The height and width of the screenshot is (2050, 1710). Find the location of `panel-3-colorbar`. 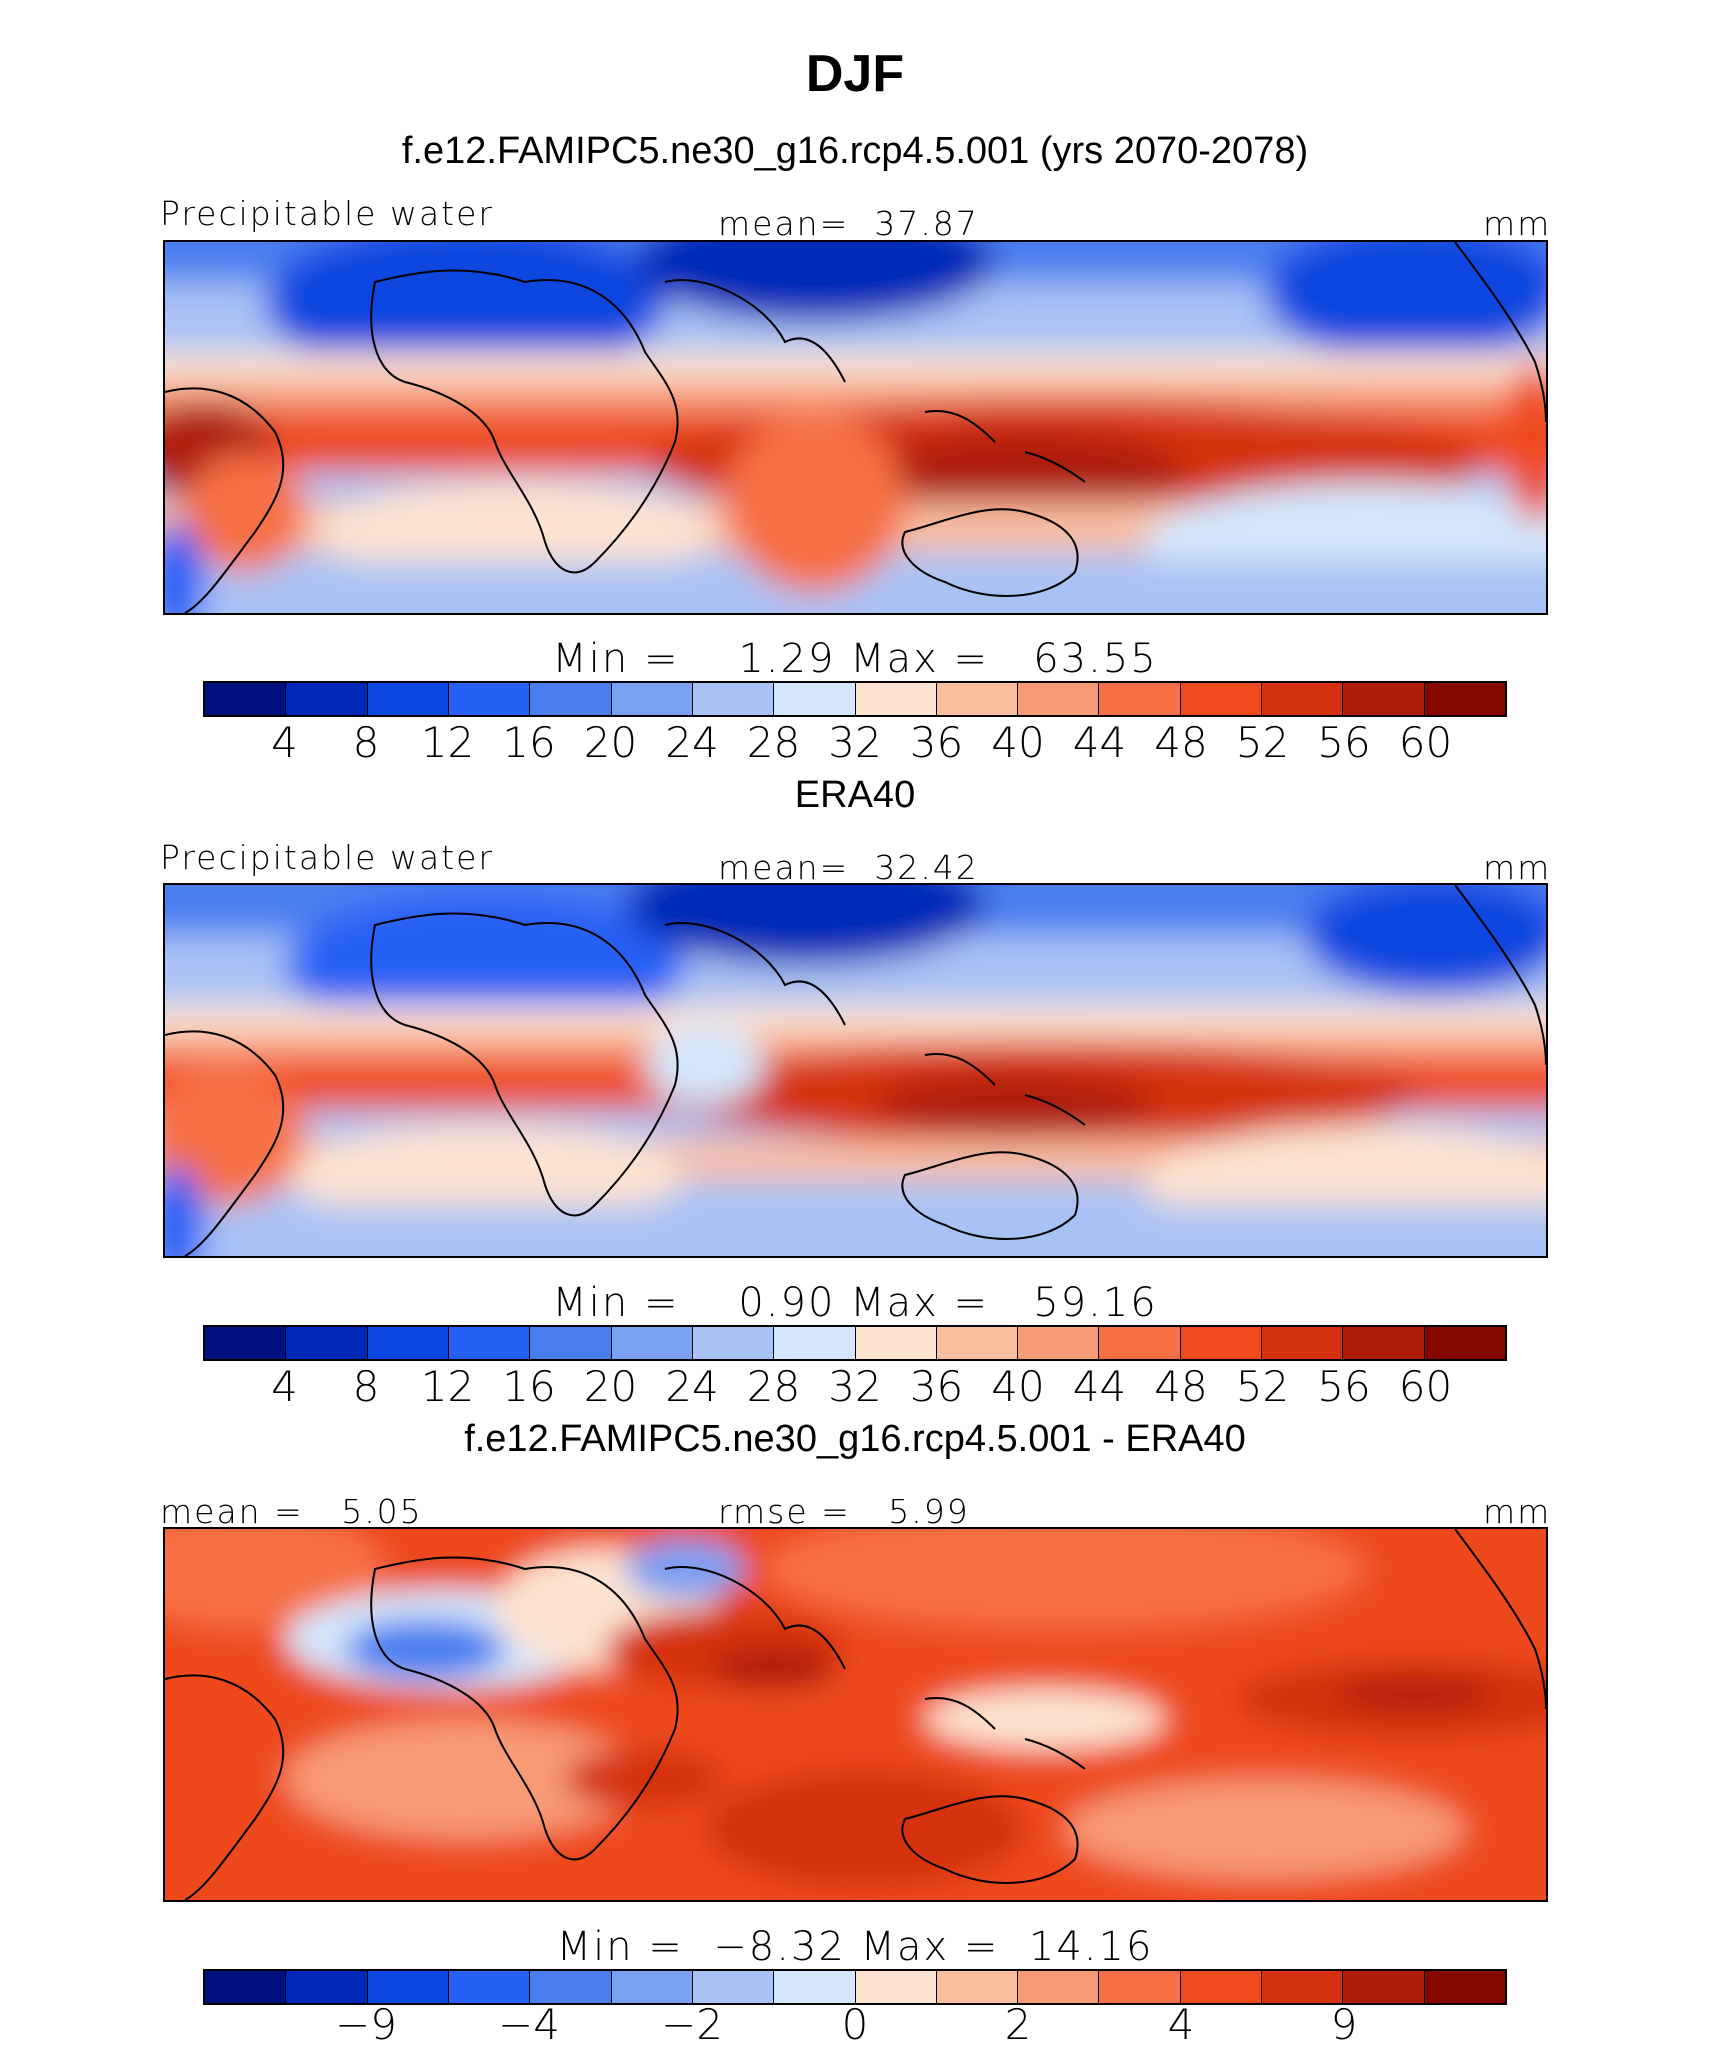

panel-3-colorbar is located at coordinates (855, 1987).